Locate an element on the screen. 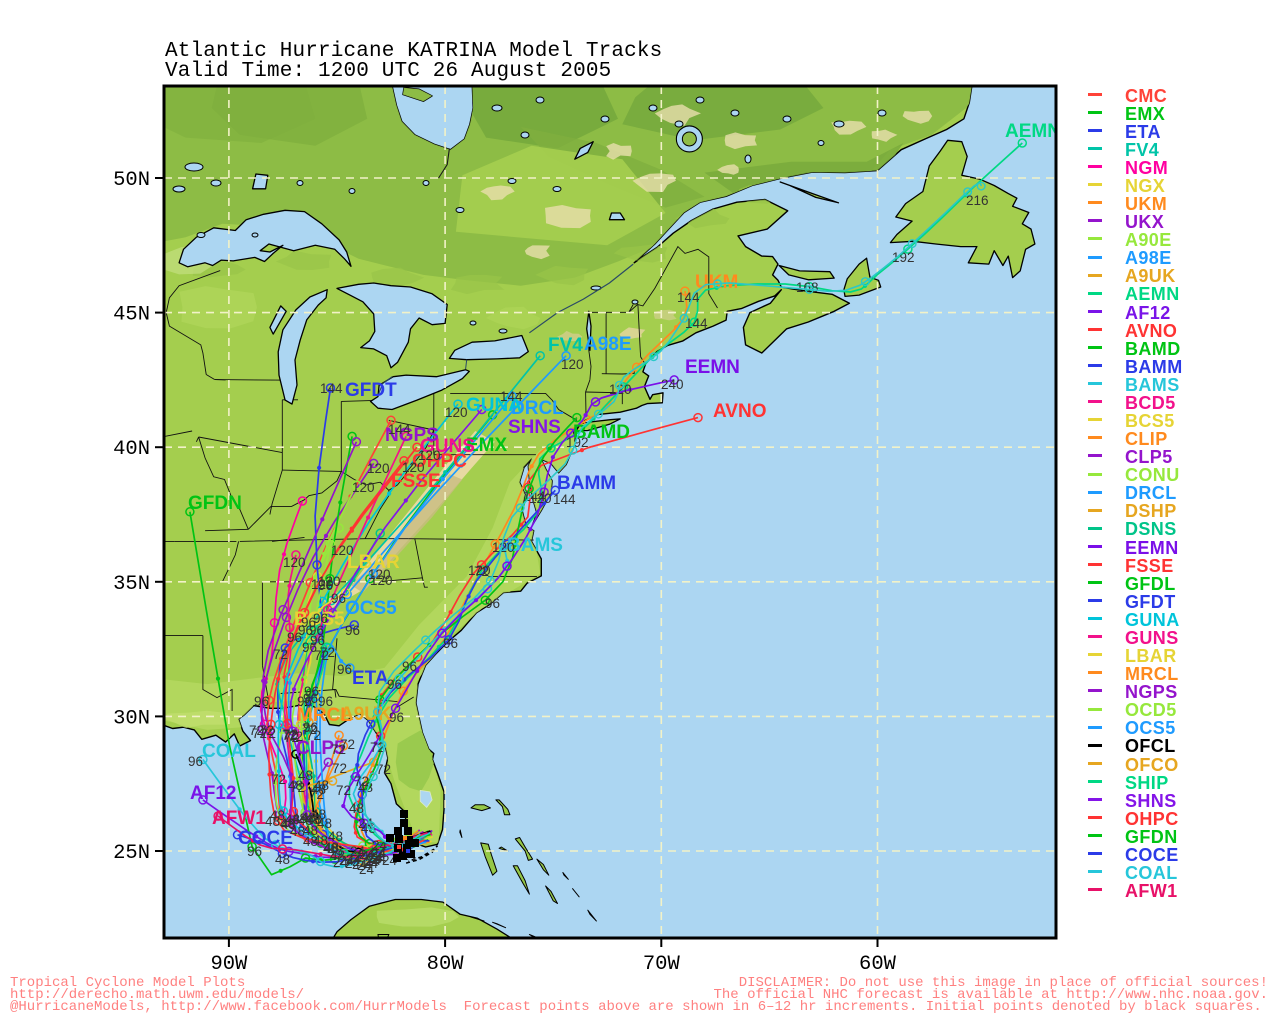 Image resolution: width=1280 pixels, height=1024 pixels. svg-text: AVNO is located at coordinates (739, 411).